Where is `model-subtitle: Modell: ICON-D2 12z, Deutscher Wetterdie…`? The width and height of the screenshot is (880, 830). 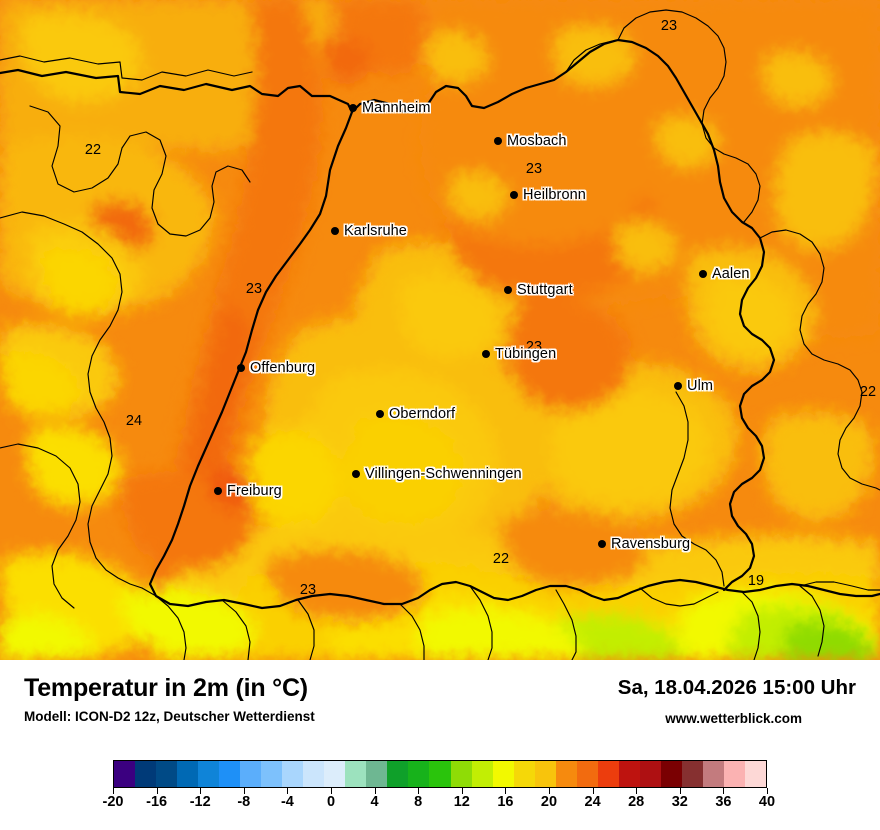
model-subtitle: Modell: ICON-D2 12z, Deutscher Wetterdie… is located at coordinates (169, 716).